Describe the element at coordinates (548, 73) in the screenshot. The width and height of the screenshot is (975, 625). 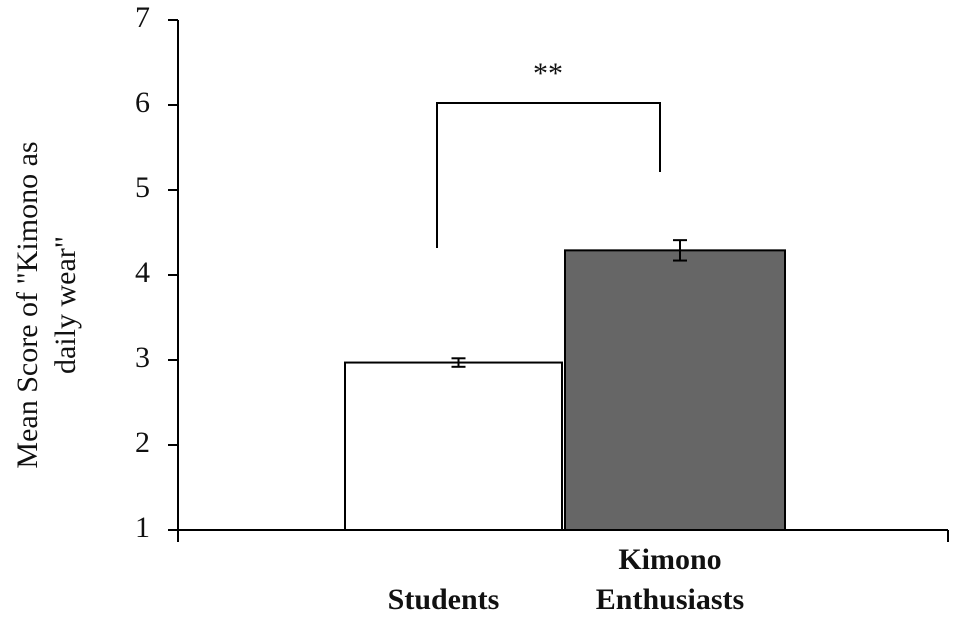
I see `significance-label: **` at that location.